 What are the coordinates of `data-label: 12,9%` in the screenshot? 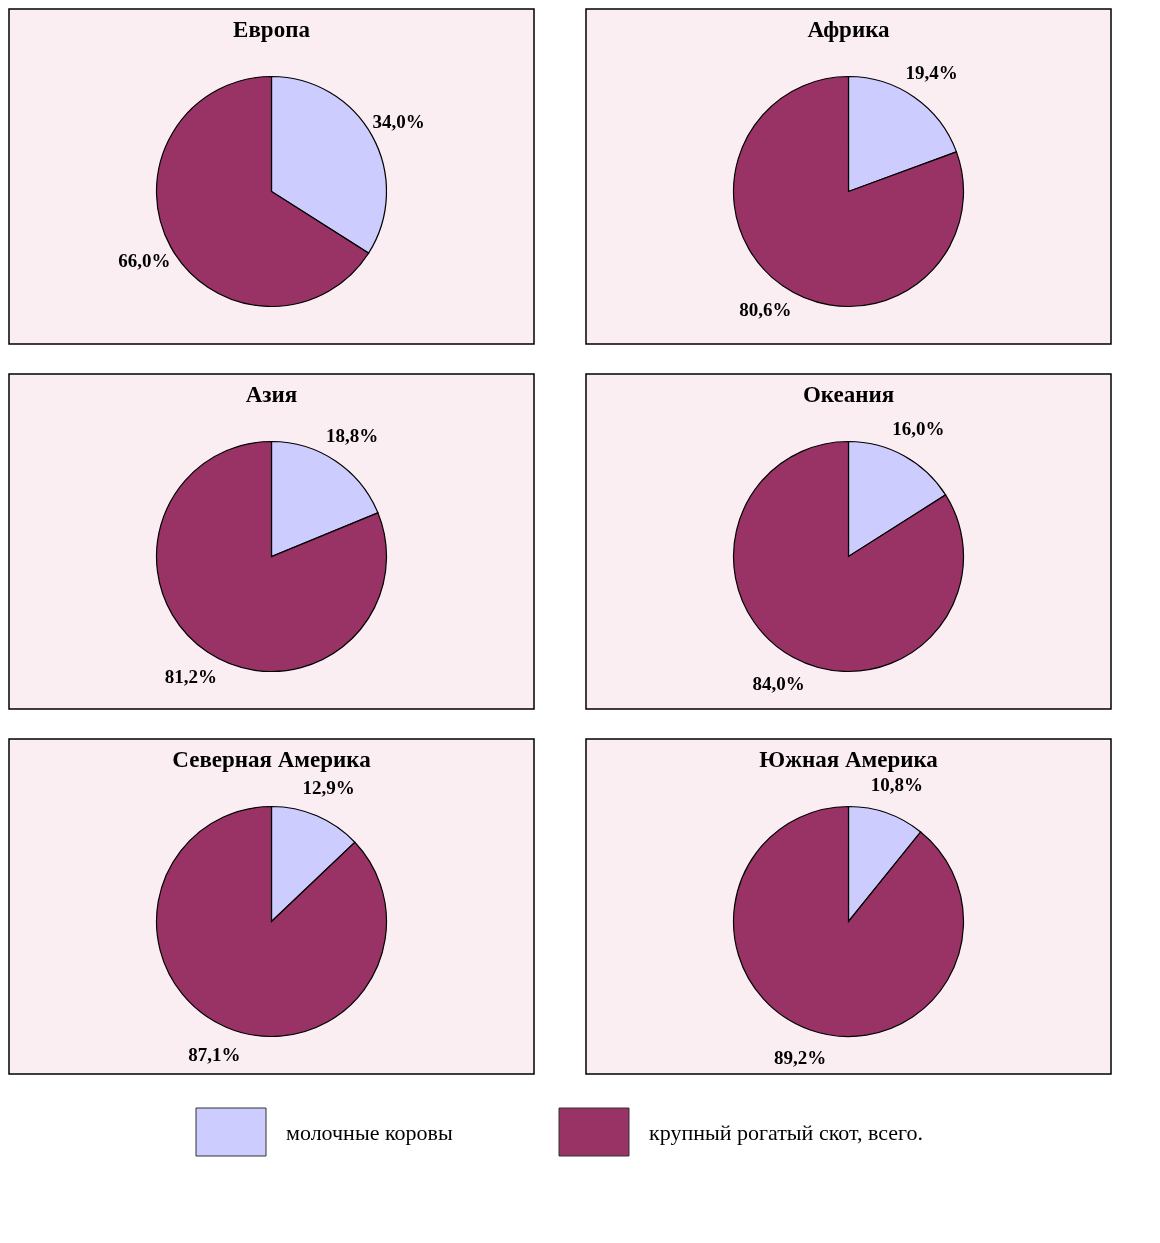 It's located at (328, 788).